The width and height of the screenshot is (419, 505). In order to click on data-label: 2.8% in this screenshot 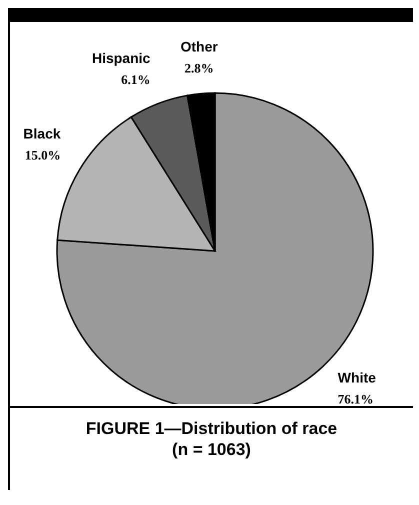, I will do `click(199, 68)`.